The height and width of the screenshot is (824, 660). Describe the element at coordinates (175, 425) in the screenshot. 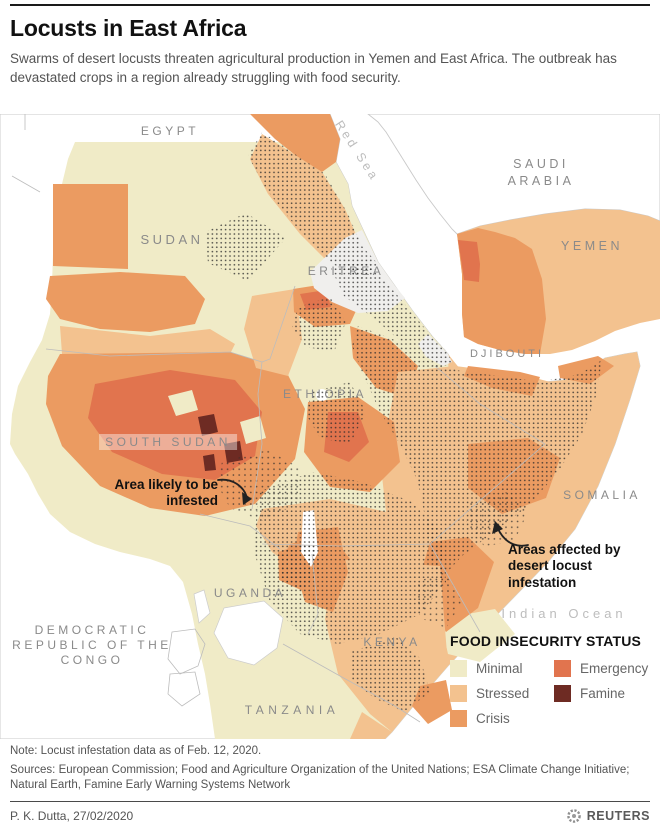

I see `region-south-sudan-emergency` at that location.